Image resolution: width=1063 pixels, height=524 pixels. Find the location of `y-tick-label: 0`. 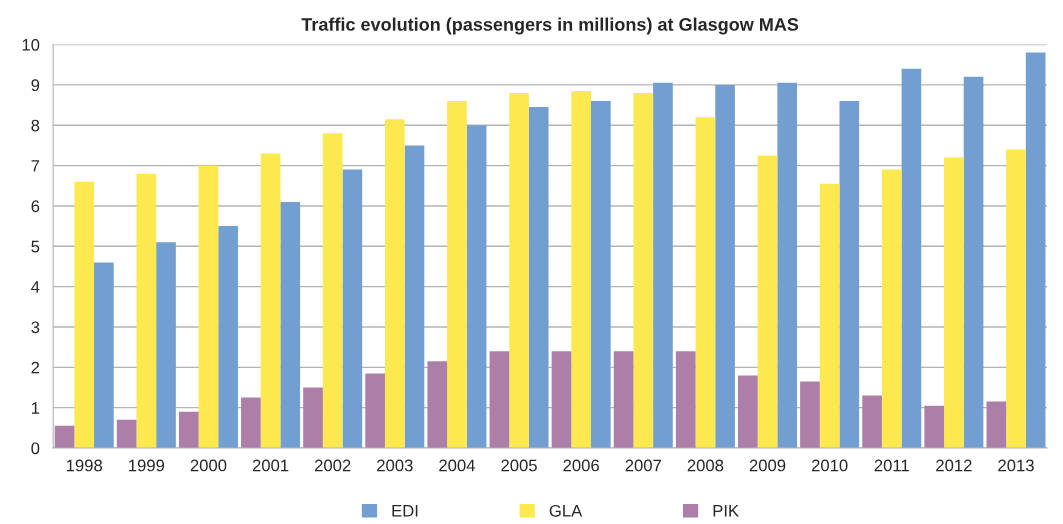

y-tick-label: 0 is located at coordinates (35, 448).